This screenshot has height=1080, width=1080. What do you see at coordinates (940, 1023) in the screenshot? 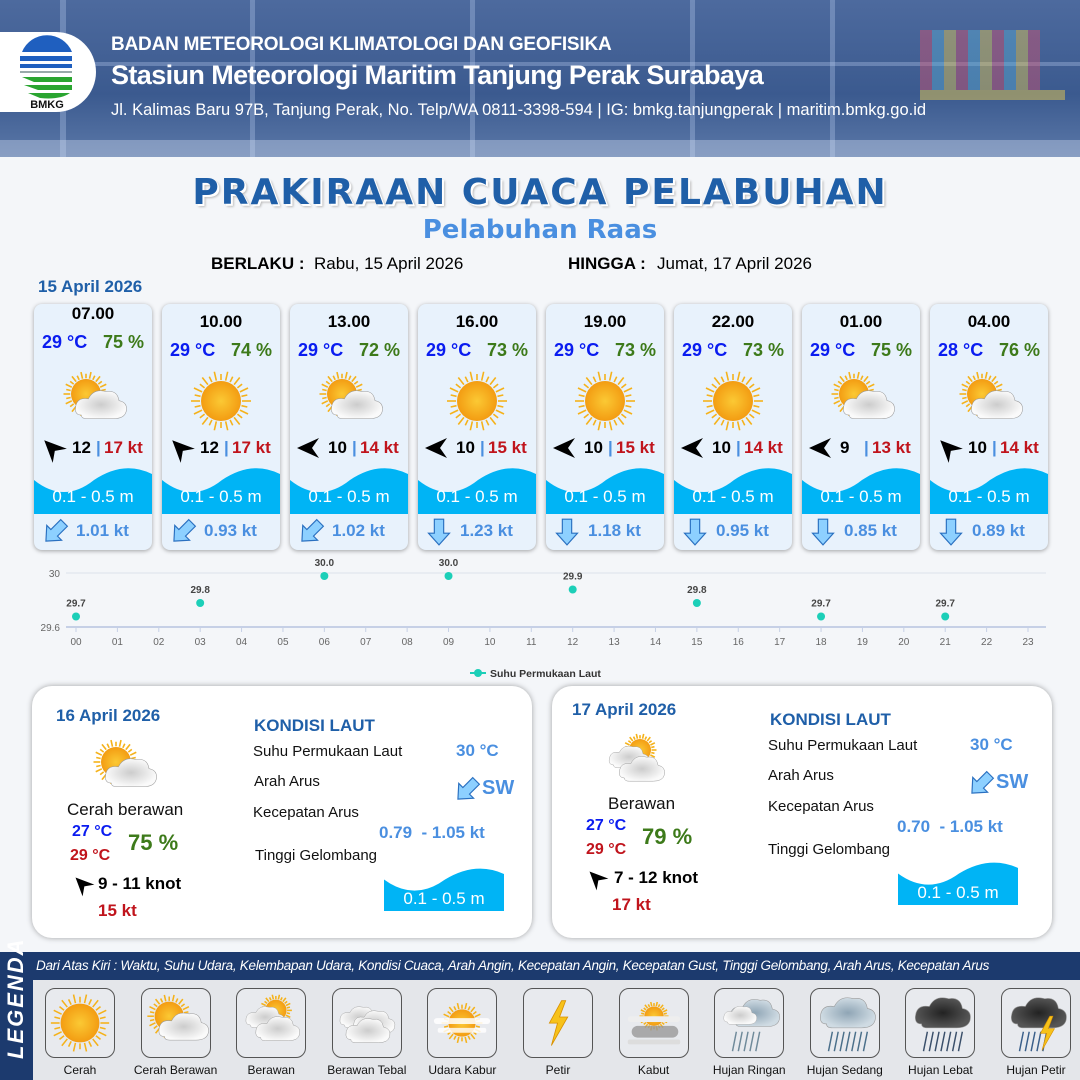
I see `hujan-lebat-icon` at bounding box center [940, 1023].